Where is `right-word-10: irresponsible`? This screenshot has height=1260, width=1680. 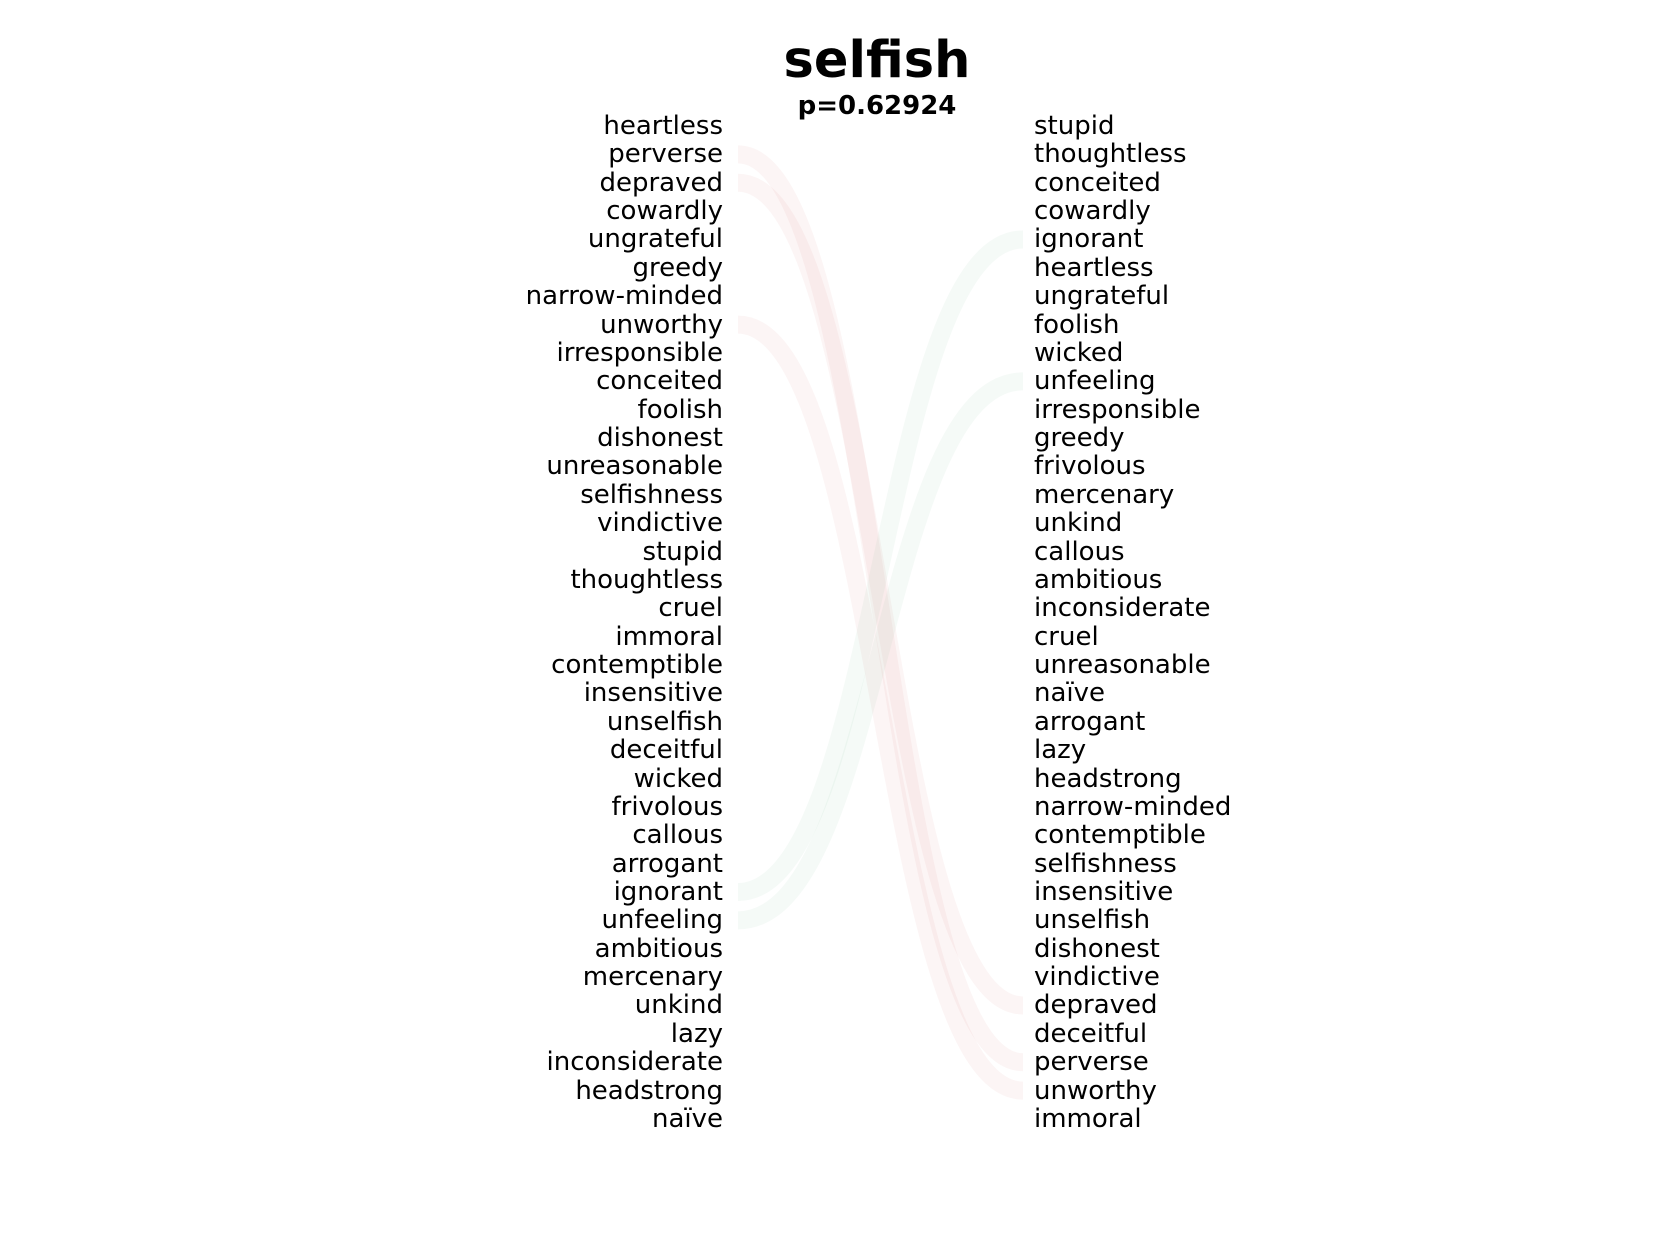 right-word-10: irresponsible is located at coordinates (1117, 409).